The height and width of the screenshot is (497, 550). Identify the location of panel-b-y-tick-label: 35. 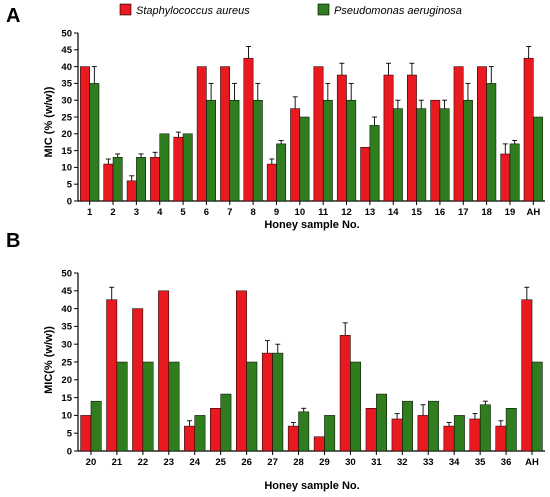
(66, 327).